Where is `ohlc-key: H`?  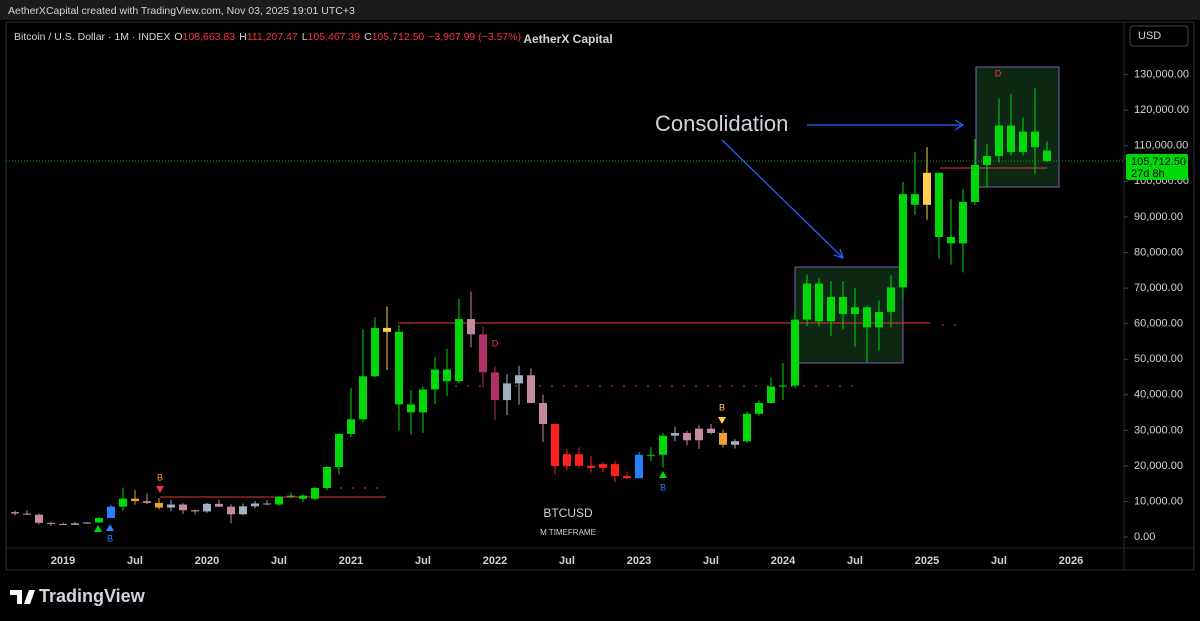 ohlc-key: H is located at coordinates (243, 37).